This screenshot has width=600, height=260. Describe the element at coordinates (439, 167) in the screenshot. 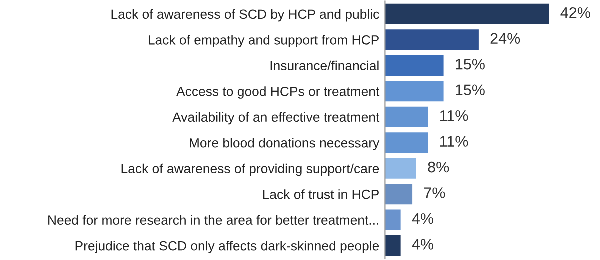

I see `data-label: 8%` at that location.